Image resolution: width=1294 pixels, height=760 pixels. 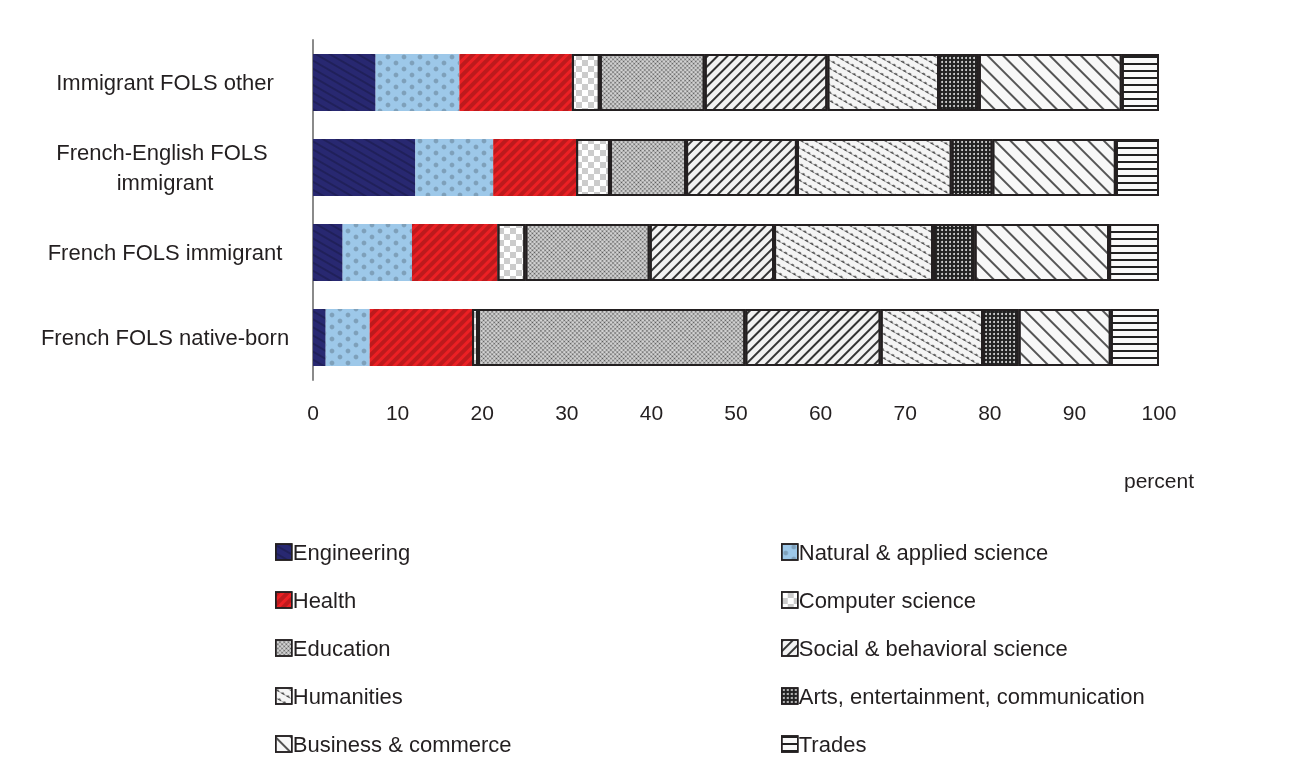 What do you see at coordinates (165, 252) in the screenshot?
I see `y-tick-label: French FOLS immigrant` at bounding box center [165, 252].